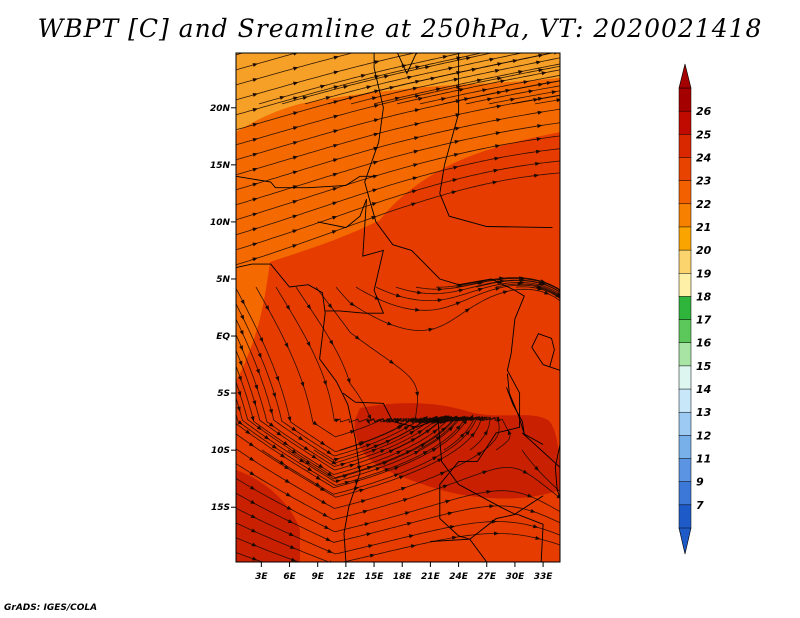 This screenshot has height=618, width=800. I want to click on latitude-axis: 20N 15N 10N 5N EQ 5S 10S 15S, so click(223, 308).